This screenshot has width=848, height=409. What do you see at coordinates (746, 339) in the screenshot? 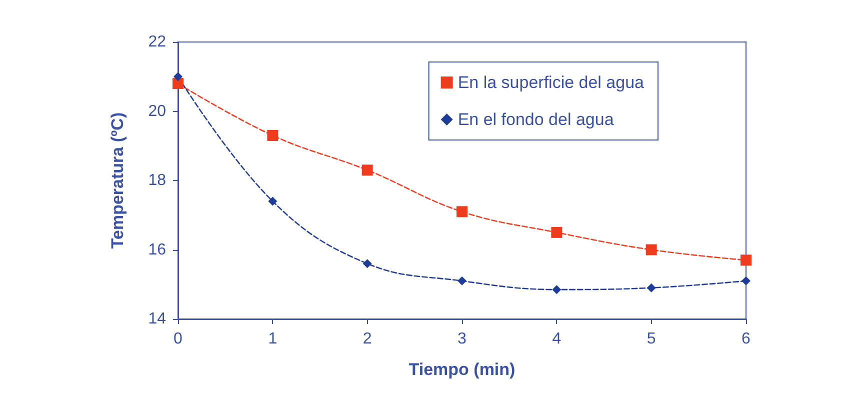
I see `x-tick-label: 6` at bounding box center [746, 339].